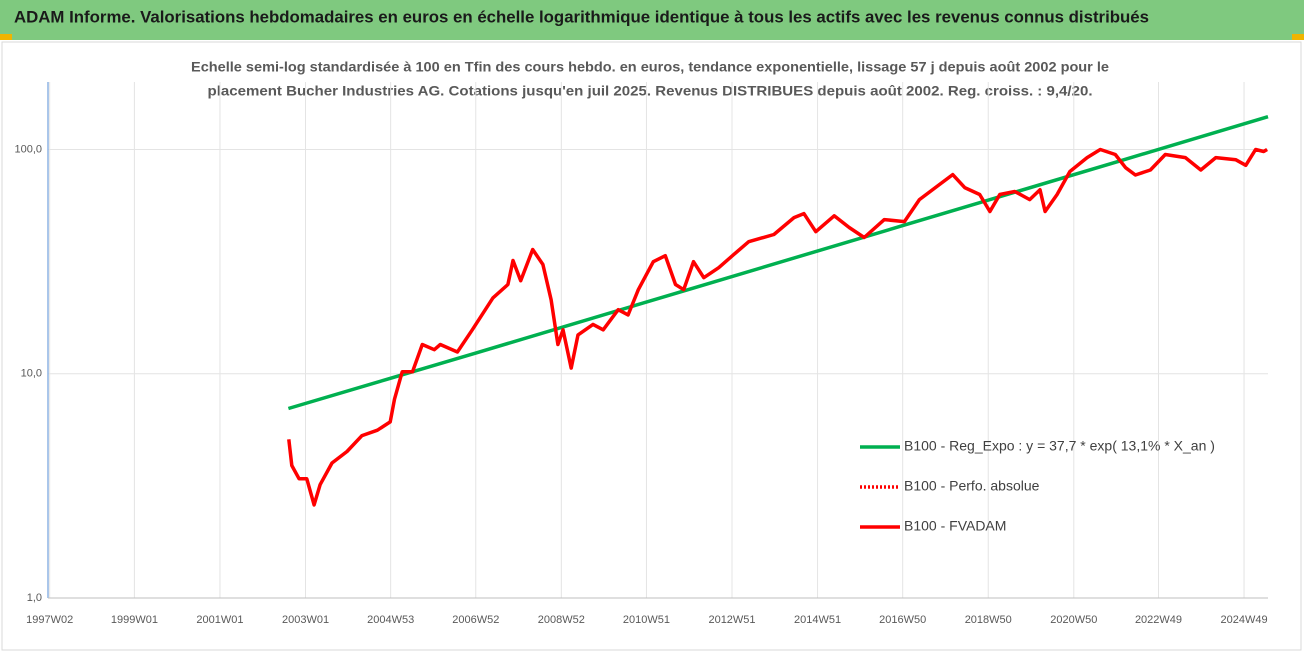 The height and width of the screenshot is (657, 1304). I want to click on x-tick-label: 2018W50, so click(988, 620).